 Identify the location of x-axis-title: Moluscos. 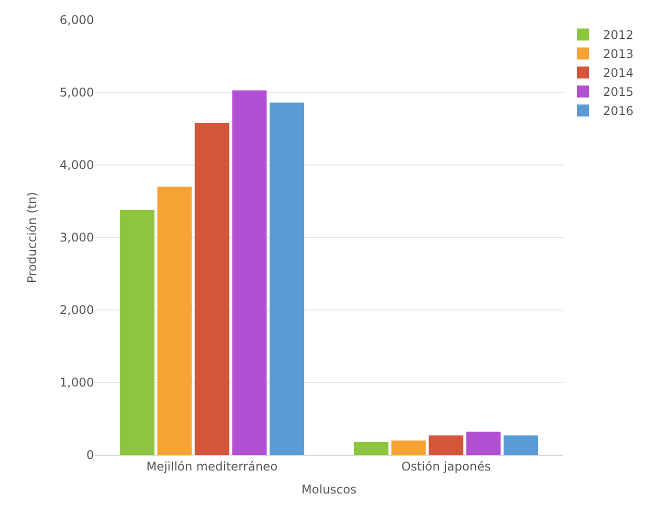
(329, 489).